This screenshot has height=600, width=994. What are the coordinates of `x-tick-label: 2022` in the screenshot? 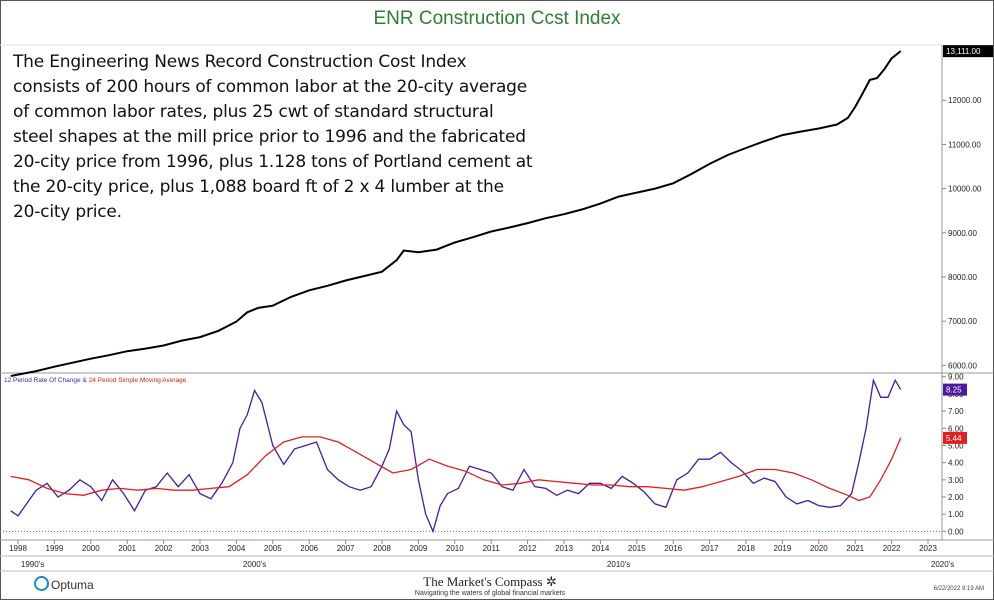 It's located at (892, 548).